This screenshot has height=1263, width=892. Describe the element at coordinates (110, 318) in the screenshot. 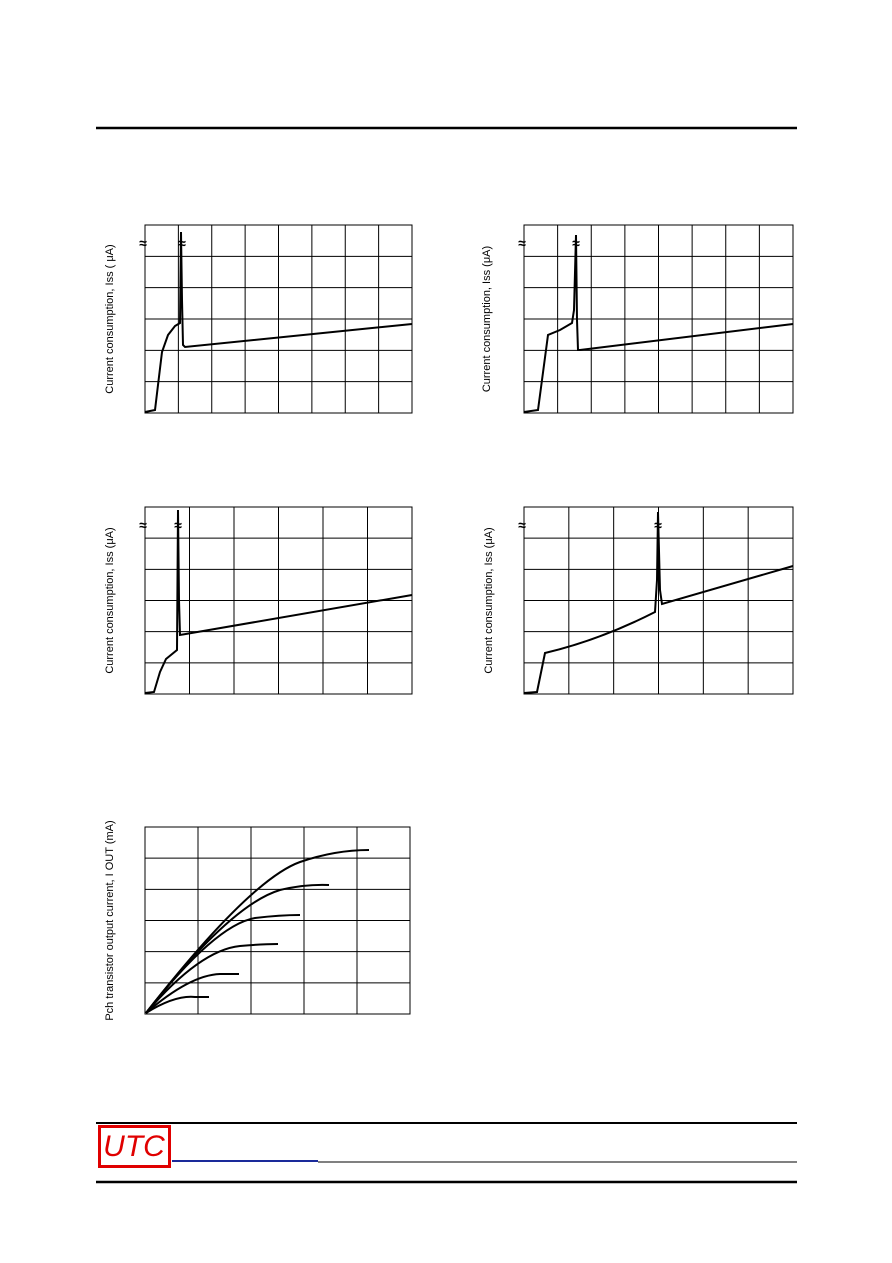

I see `y-axis-label: Current consumption, Iss ( μA)` at that location.